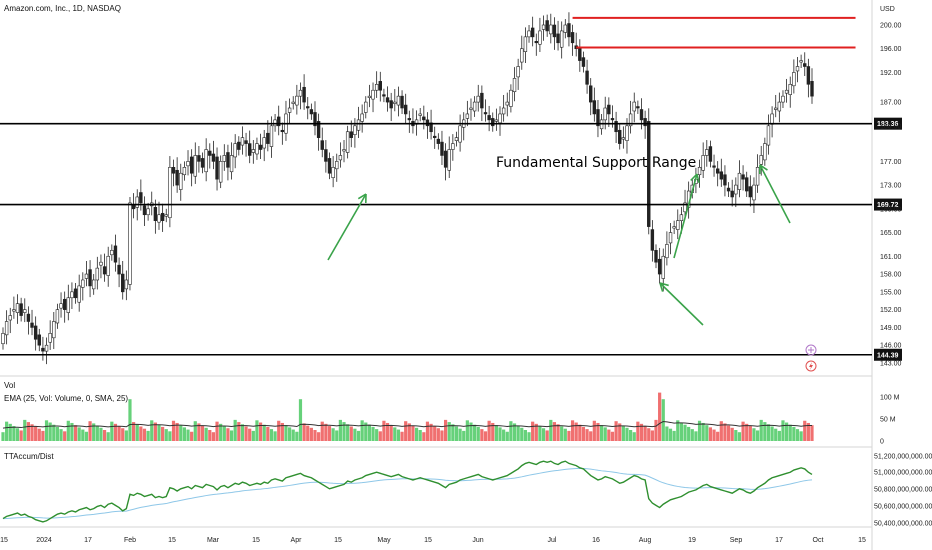 The height and width of the screenshot is (550, 932). What do you see at coordinates (9, 385) in the screenshot?
I see `volume-label: Vol` at bounding box center [9, 385].